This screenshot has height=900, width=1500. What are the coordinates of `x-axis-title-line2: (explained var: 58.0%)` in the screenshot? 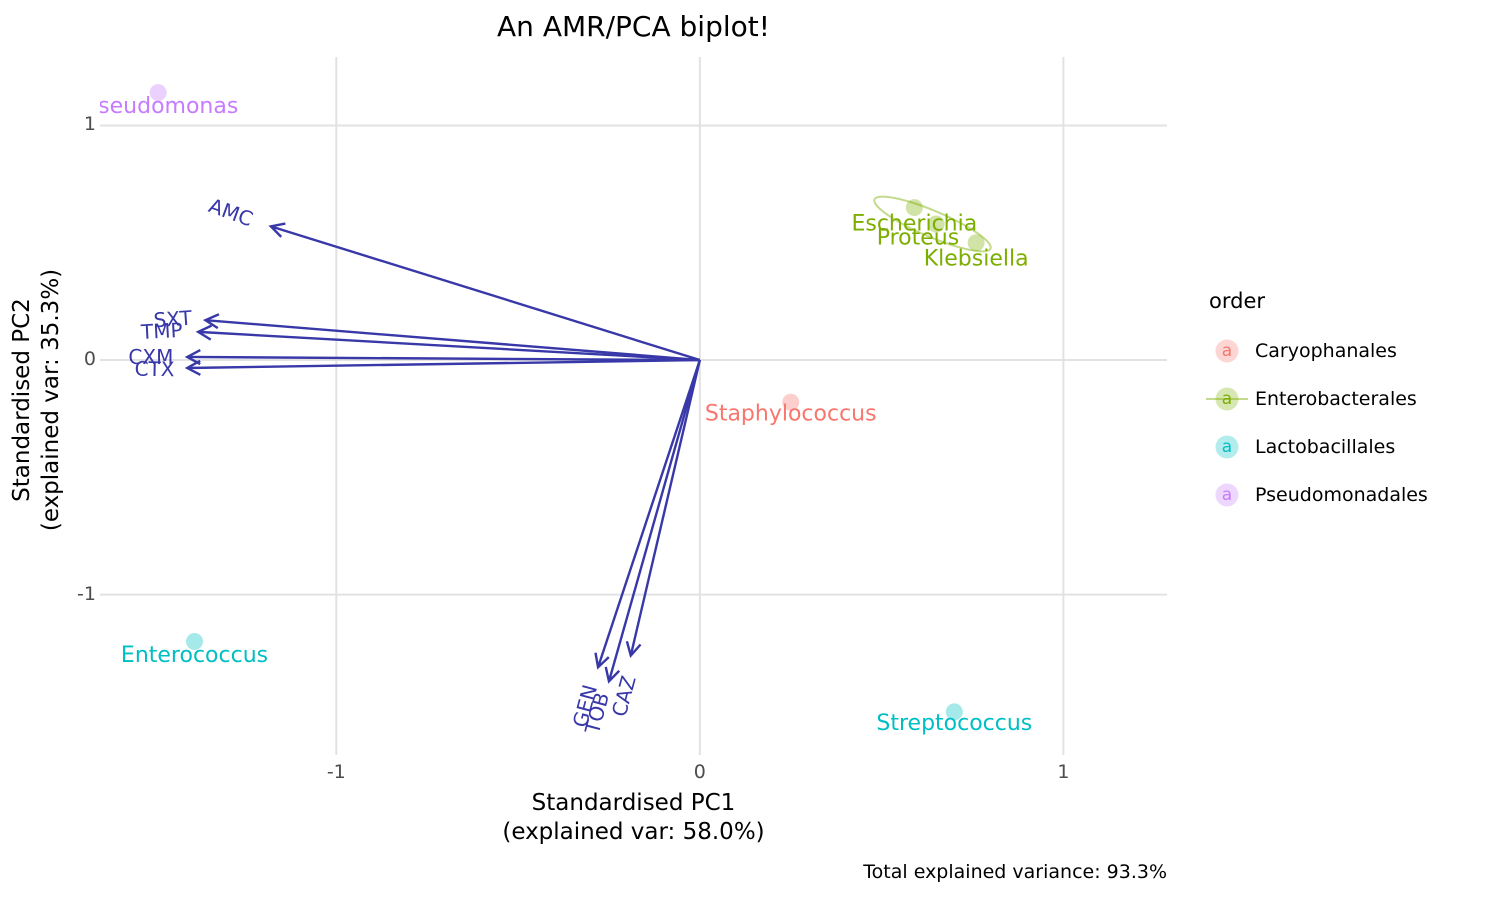 It's located at (633, 832).